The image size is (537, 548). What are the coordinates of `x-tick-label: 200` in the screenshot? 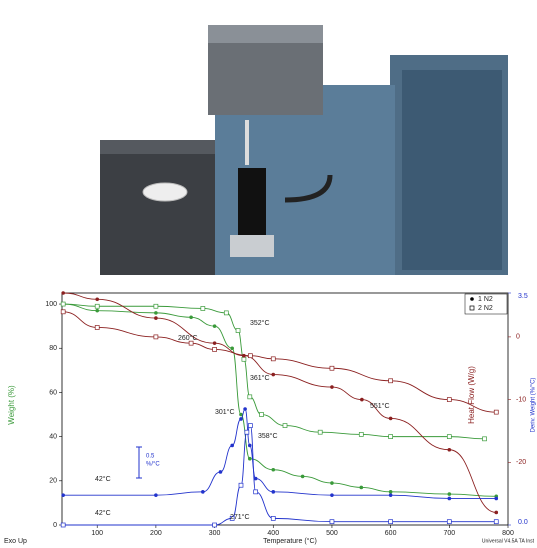 It's located at (156, 533).